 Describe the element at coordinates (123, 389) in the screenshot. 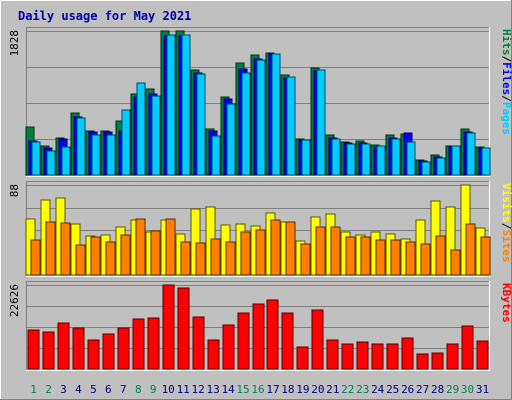

I see `x-tick-label-7: 7` at that location.